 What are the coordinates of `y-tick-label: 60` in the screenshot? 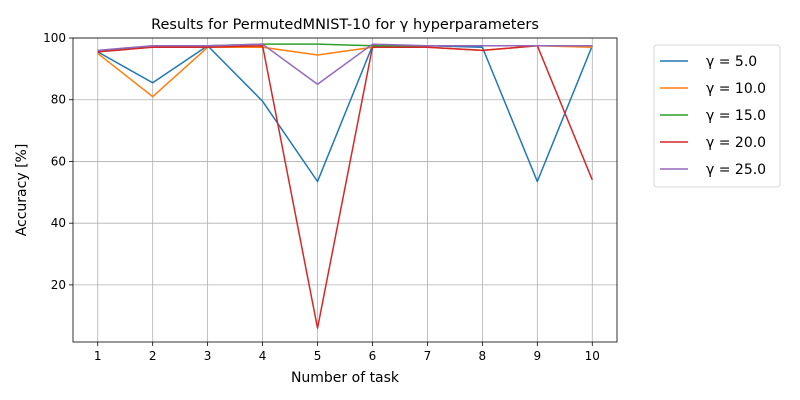 It's located at (58, 161).